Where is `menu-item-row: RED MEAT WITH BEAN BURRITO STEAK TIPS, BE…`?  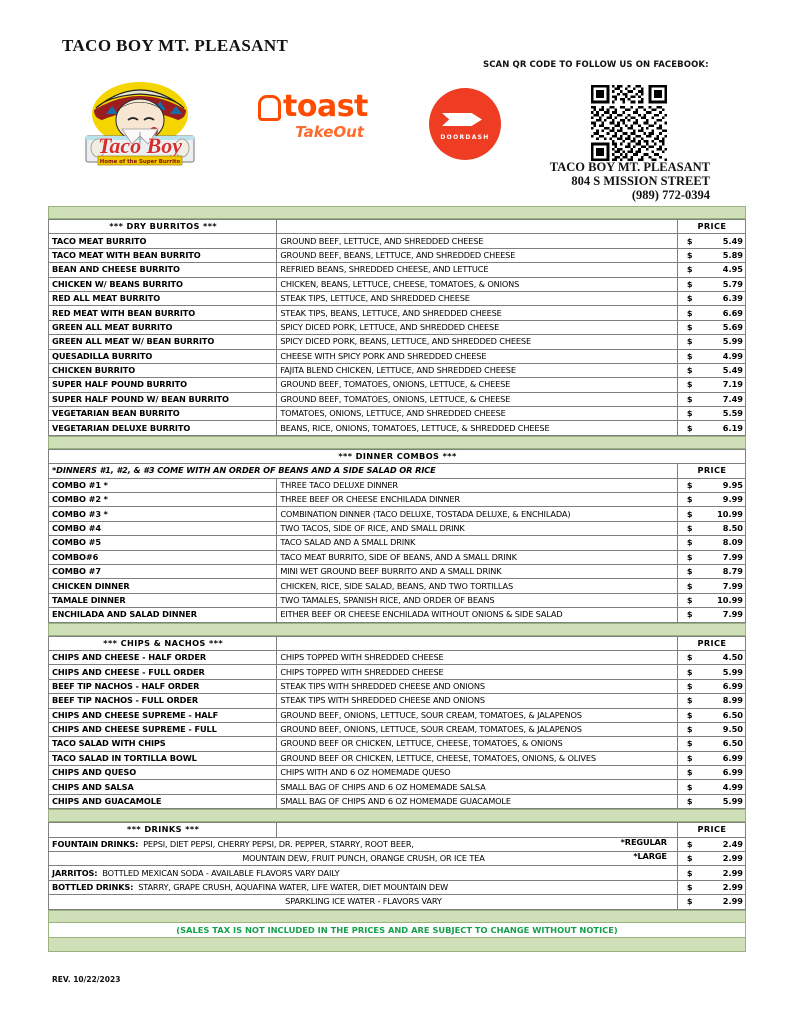 menu-item-row: RED MEAT WITH BEAN BURRITO STEAK TIPS, BE… is located at coordinates (397, 313).